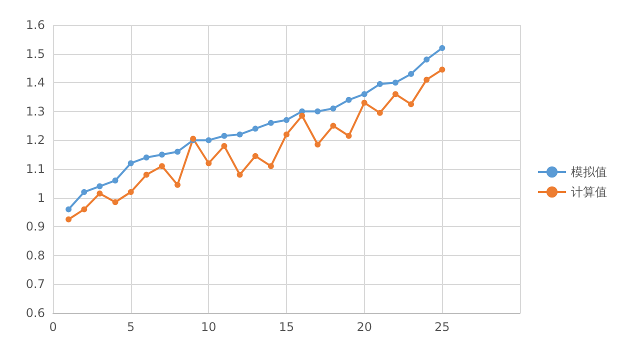 The width and height of the screenshot is (640, 364). I want to click on x-tick-label: 15, so click(286, 327).